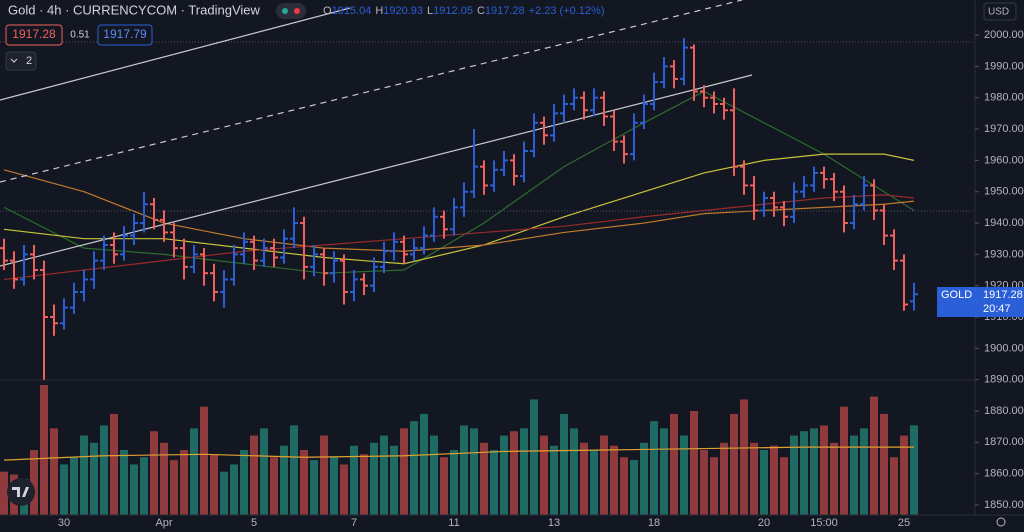  Describe the element at coordinates (997, 309) in the screenshot. I see `price-tag-countdown: 20:47` at that location.